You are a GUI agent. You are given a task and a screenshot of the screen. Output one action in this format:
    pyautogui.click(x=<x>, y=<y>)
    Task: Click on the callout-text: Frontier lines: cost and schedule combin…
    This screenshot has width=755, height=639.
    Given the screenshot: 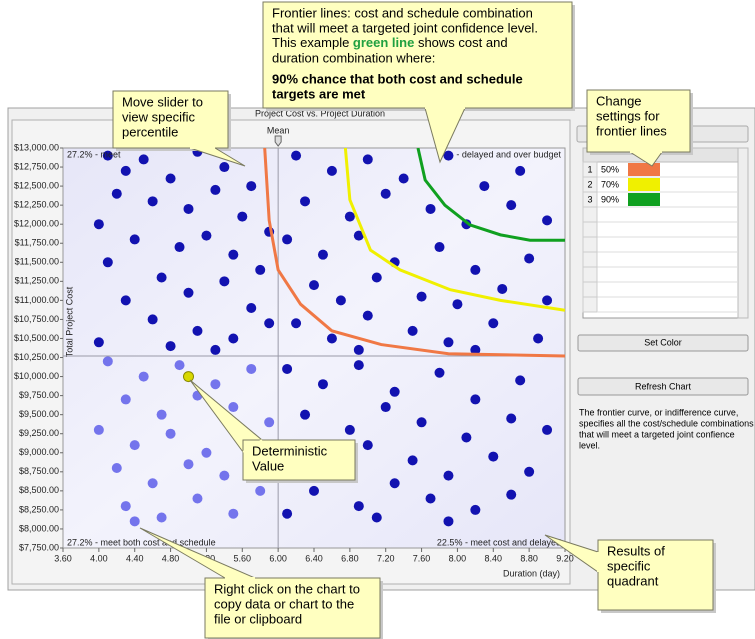 What is the action you would take?
    pyautogui.click(x=402, y=12)
    